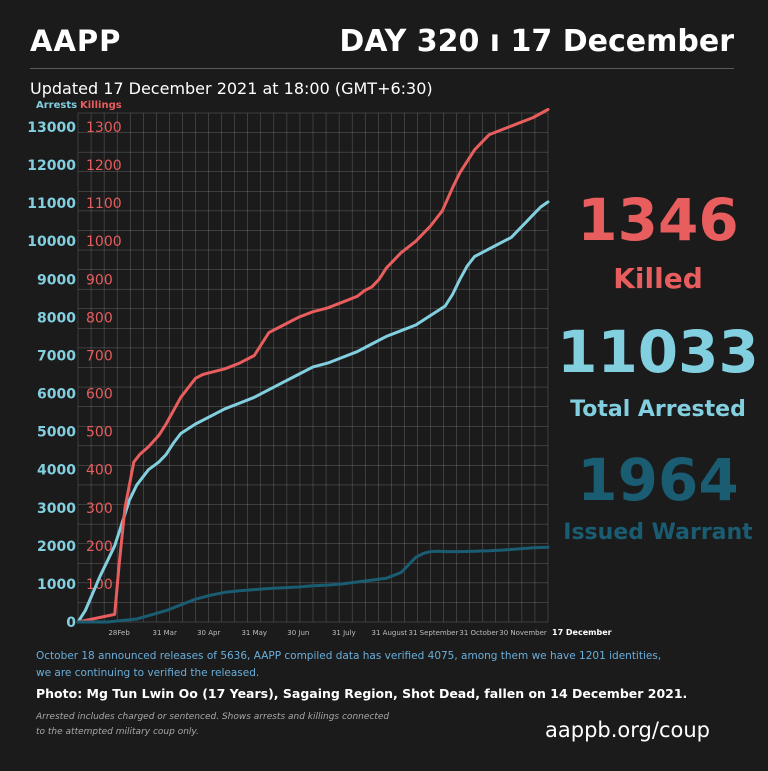 The height and width of the screenshot is (771, 768). Describe the element at coordinates (51, 242) in the screenshot. I see `y-left-tick-label: 10000` at that location.